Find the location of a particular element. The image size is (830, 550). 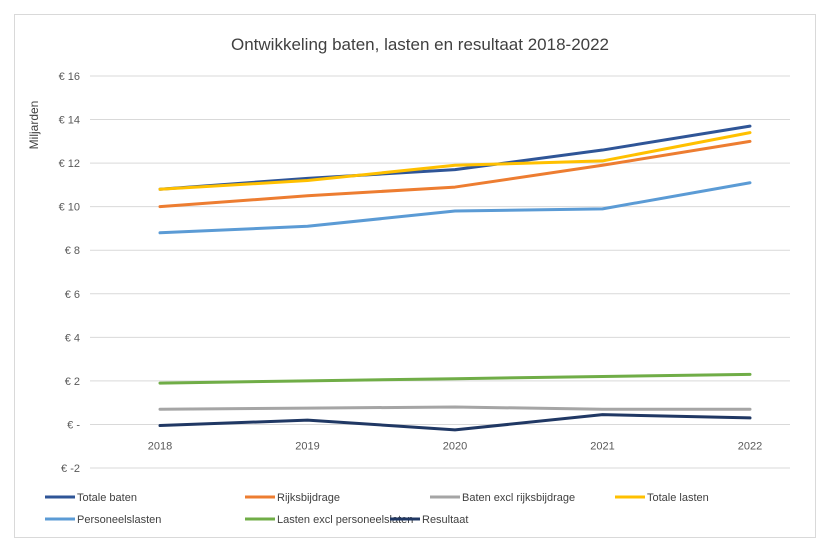

y-tick-label: € 16 is located at coordinates (69, 77).